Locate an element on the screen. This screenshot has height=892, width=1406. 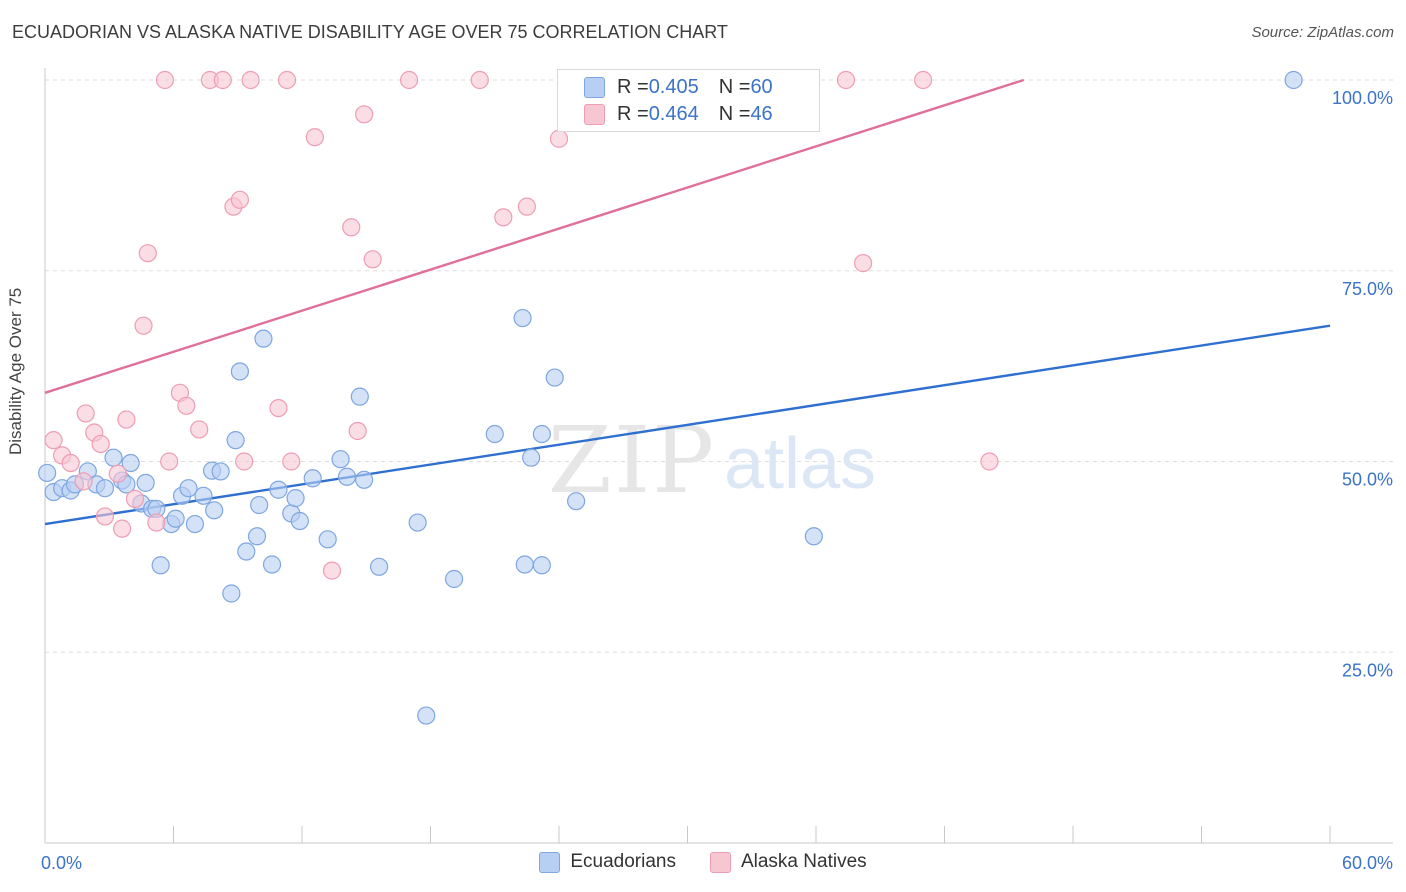
x-tick-label: 0.0% is located at coordinates (61, 863).